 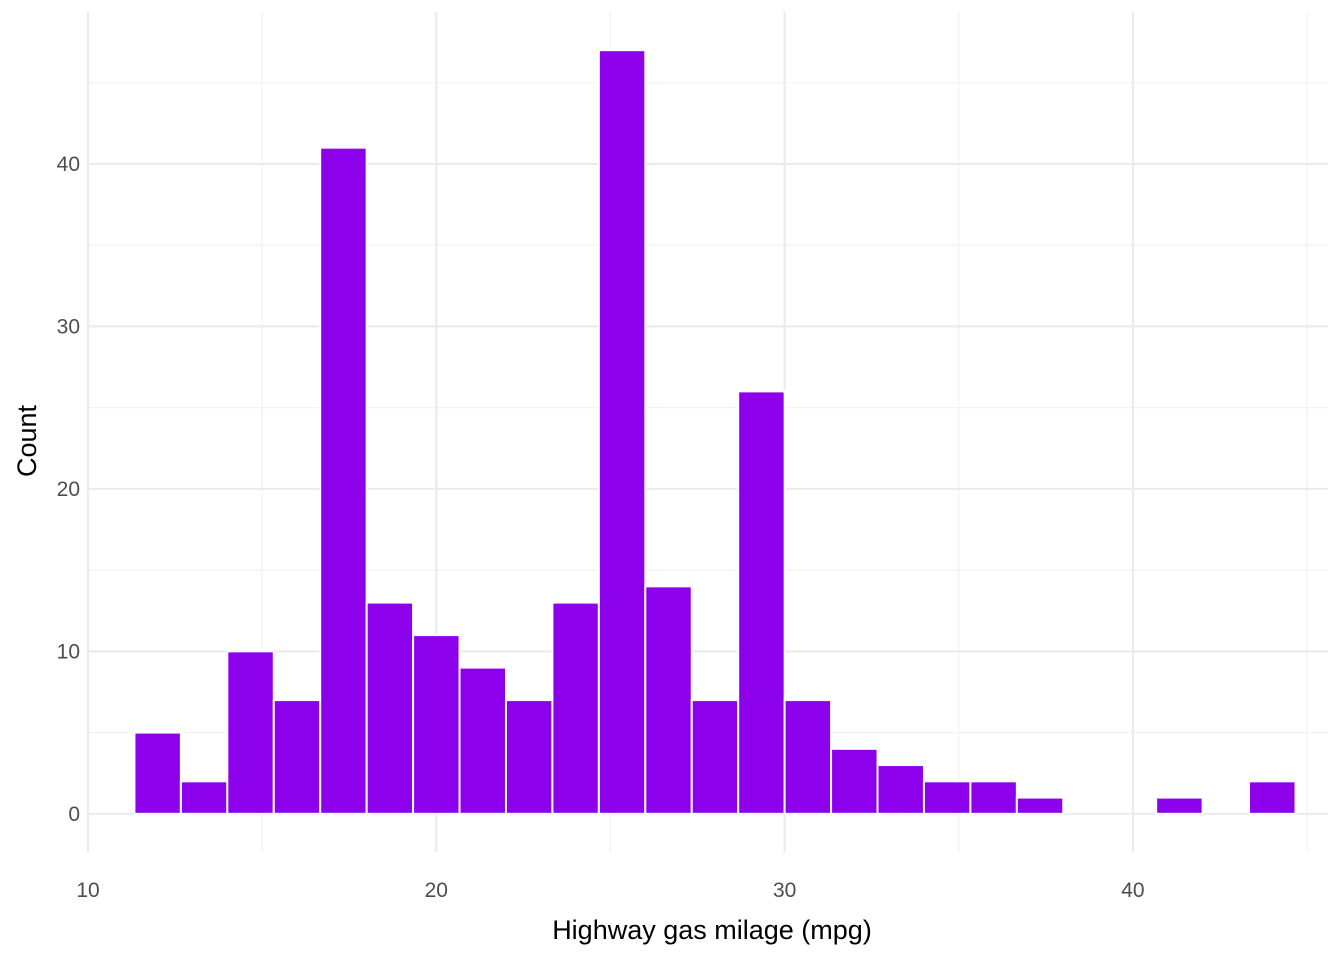 What do you see at coordinates (784, 890) in the screenshot?
I see `x-tick-label: 30` at bounding box center [784, 890].